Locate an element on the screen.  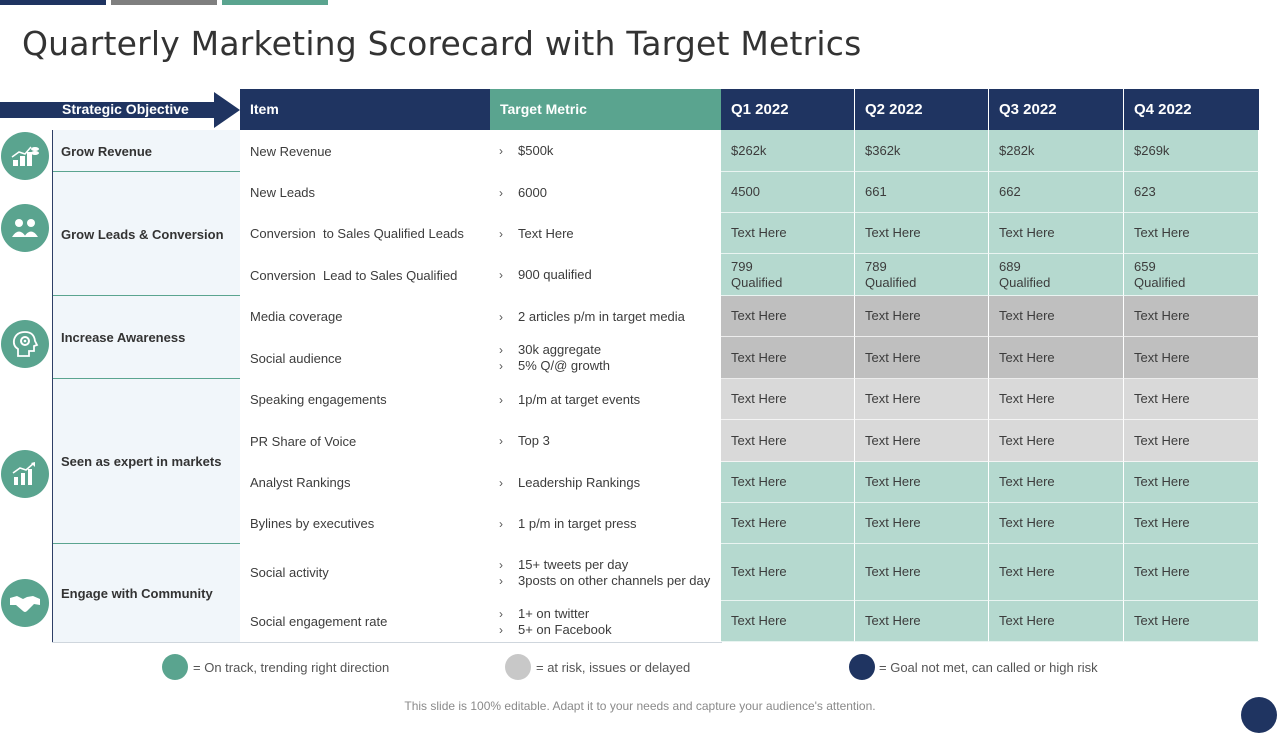
item-cell: Speaking engagements is located at coordinates (365, 399).